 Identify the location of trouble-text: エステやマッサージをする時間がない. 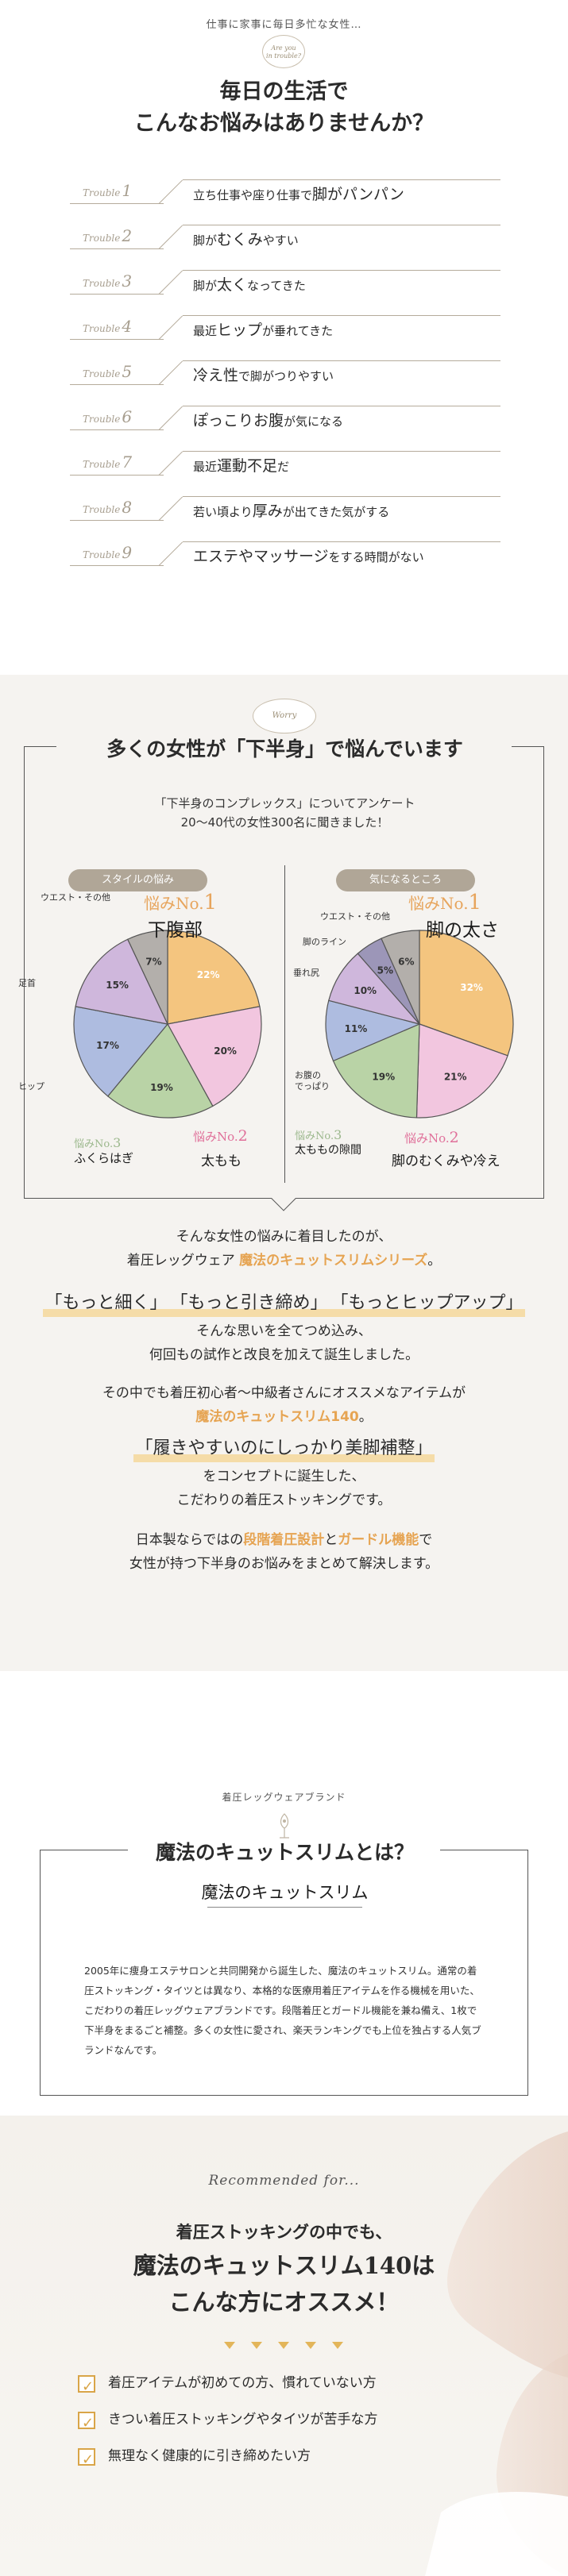
(309, 555).